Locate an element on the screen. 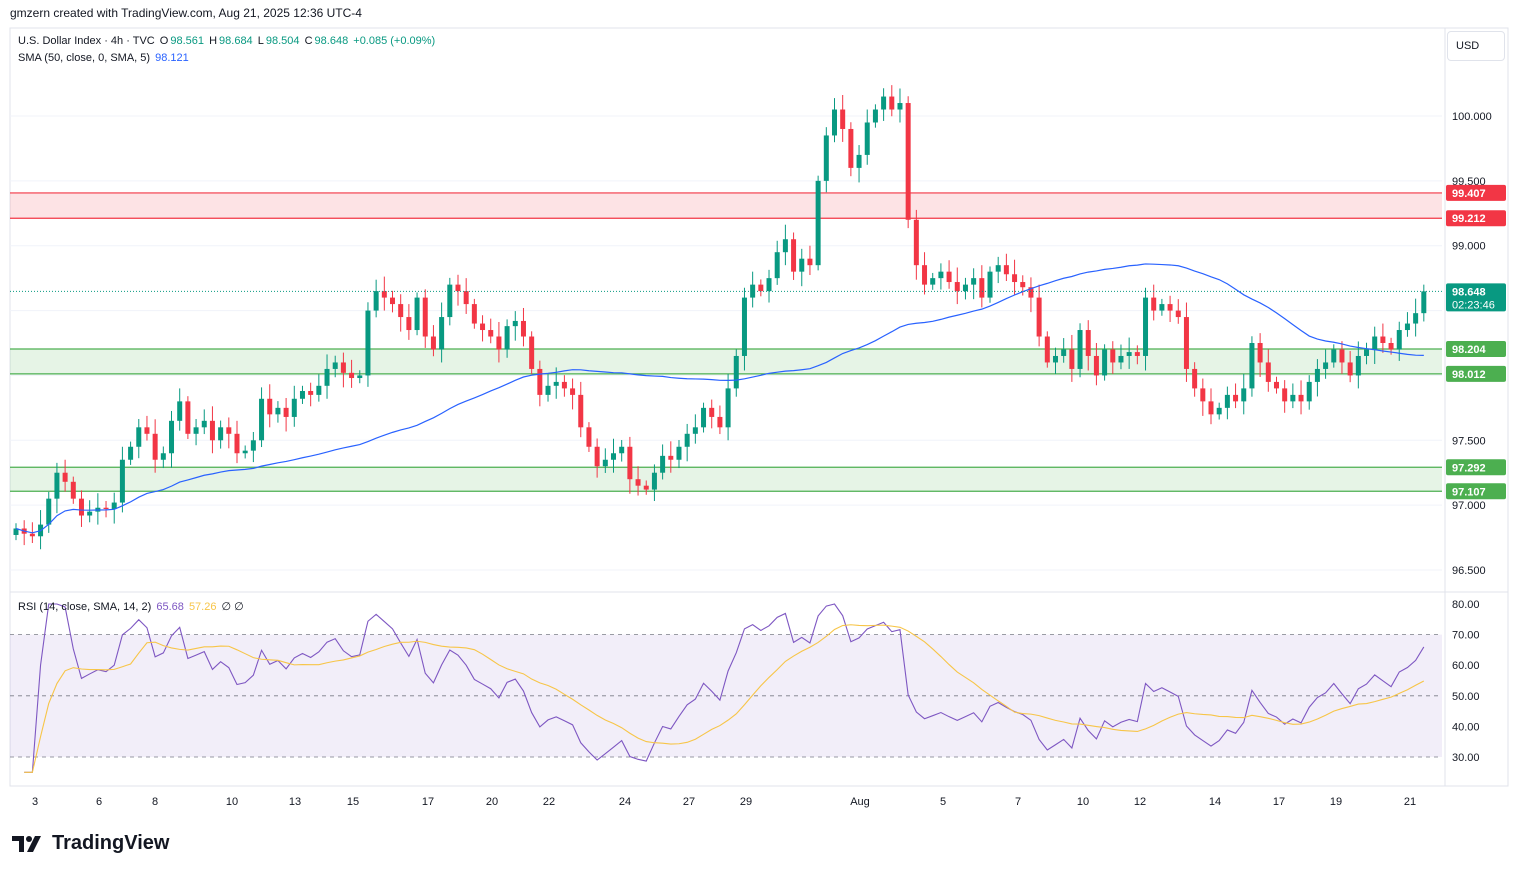 The width and height of the screenshot is (1519, 875). price-tick-label: 99.500 is located at coordinates (1469, 182).